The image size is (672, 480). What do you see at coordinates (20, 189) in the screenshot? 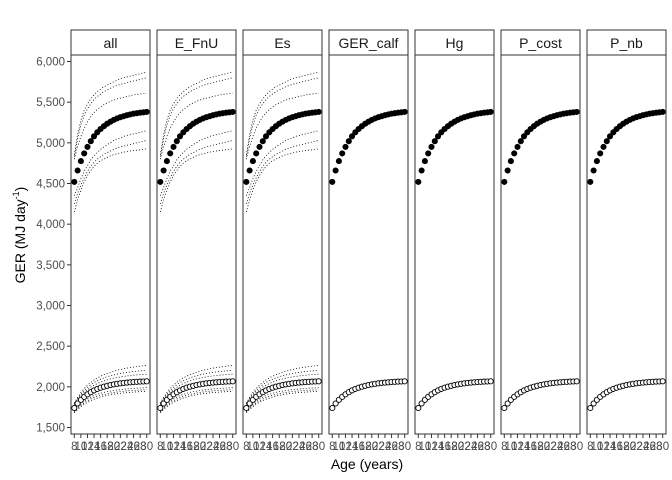
I see `y-axis-title-close: )` at bounding box center [20, 189].